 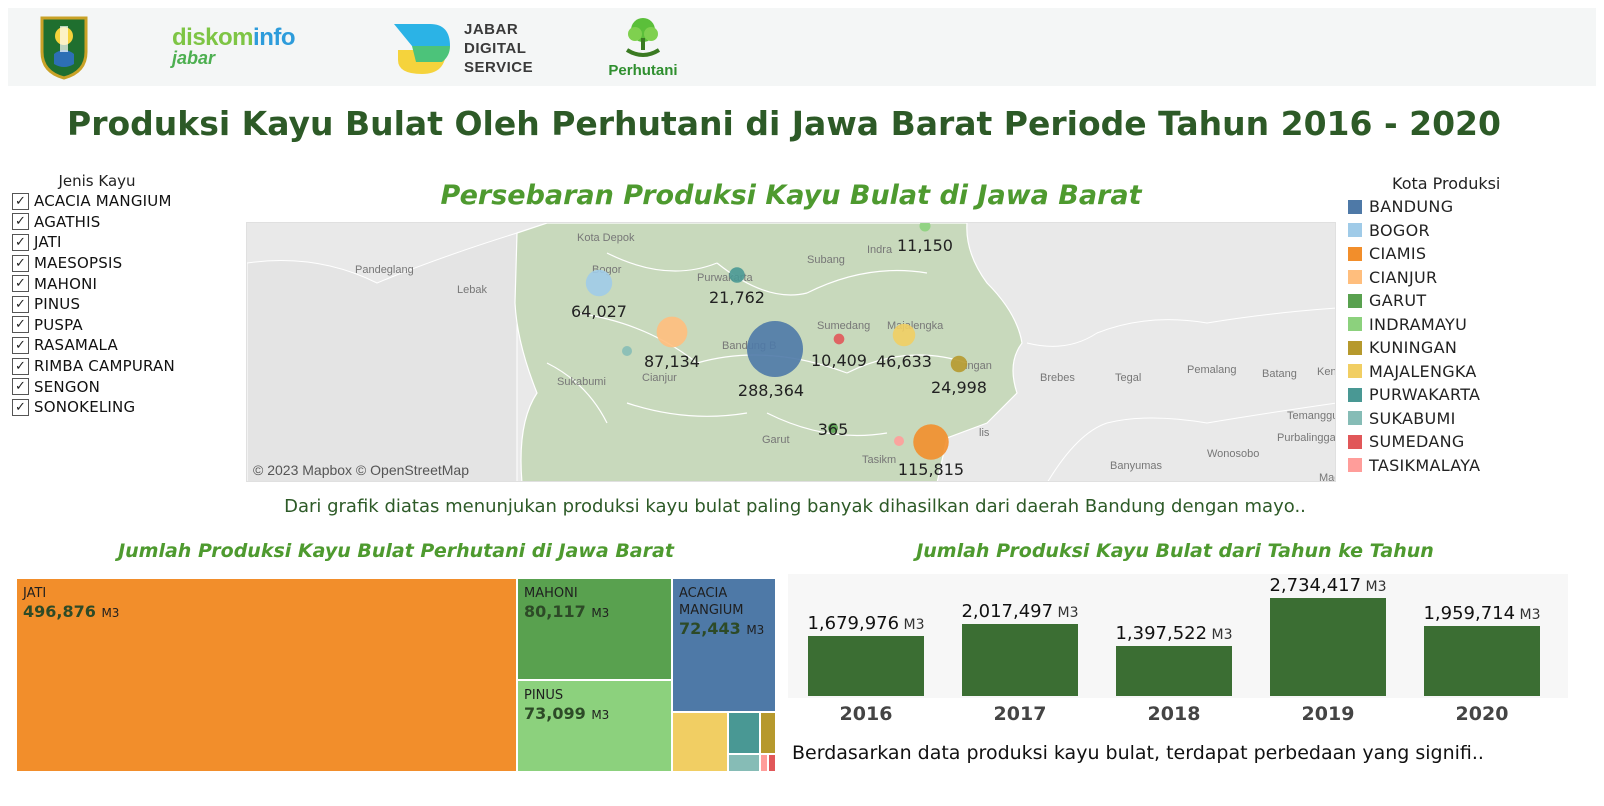 I want to click on legend-label: INDRAMAYU, so click(x=1418, y=324).